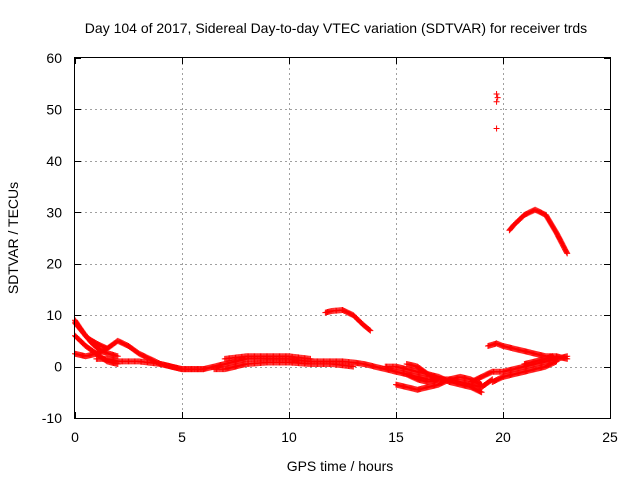 This screenshot has width=640, height=480. What do you see at coordinates (610, 437) in the screenshot?
I see `x-tick-label: 25` at bounding box center [610, 437].